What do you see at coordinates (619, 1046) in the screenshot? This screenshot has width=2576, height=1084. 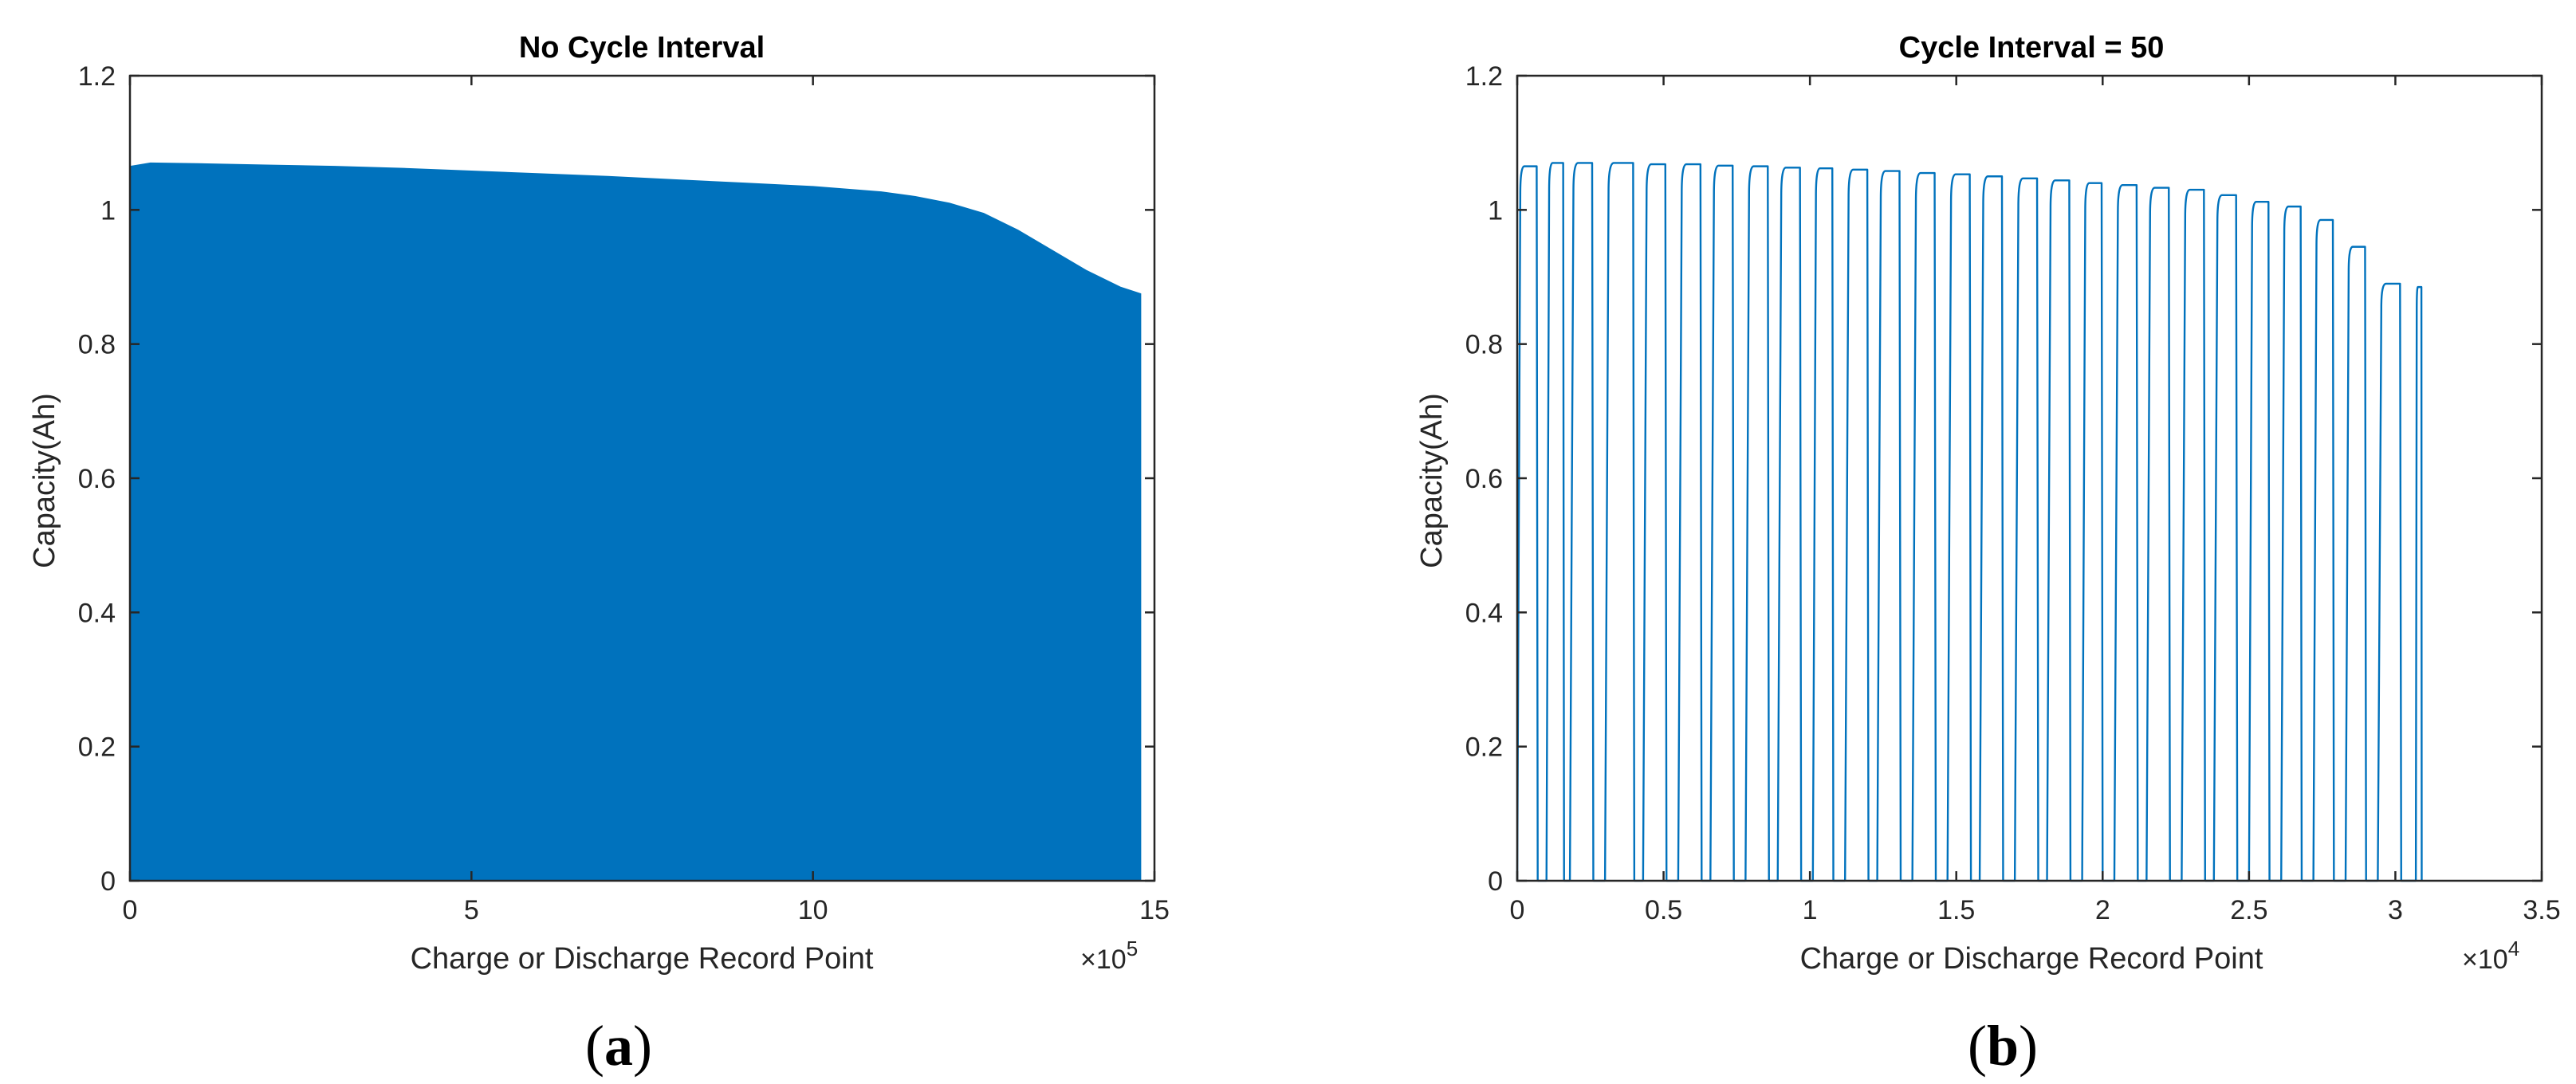 I see `panel-label-a: (a)` at bounding box center [619, 1046].